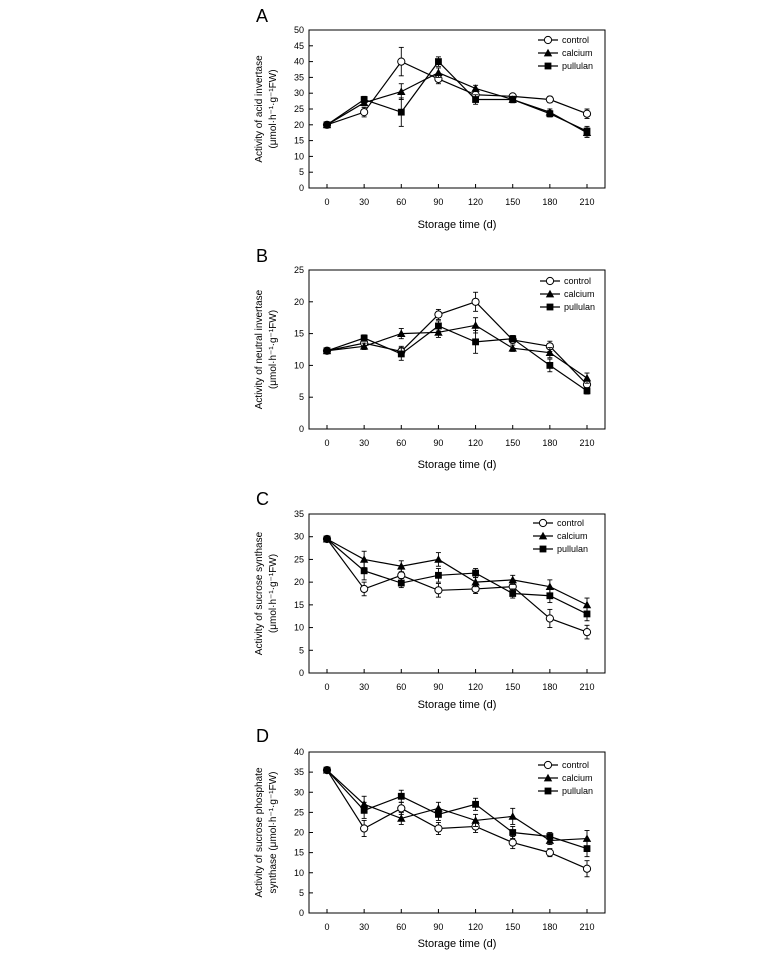  I want to click on panel-letter: C, so click(262, 499).